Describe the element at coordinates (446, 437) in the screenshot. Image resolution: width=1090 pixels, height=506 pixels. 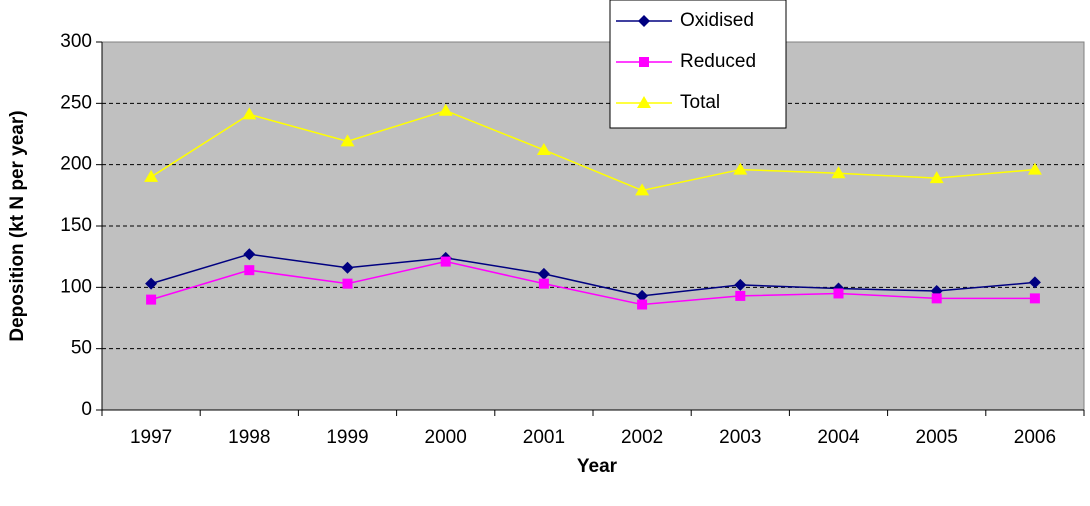
I see `x-tick-label: 2000` at that location.